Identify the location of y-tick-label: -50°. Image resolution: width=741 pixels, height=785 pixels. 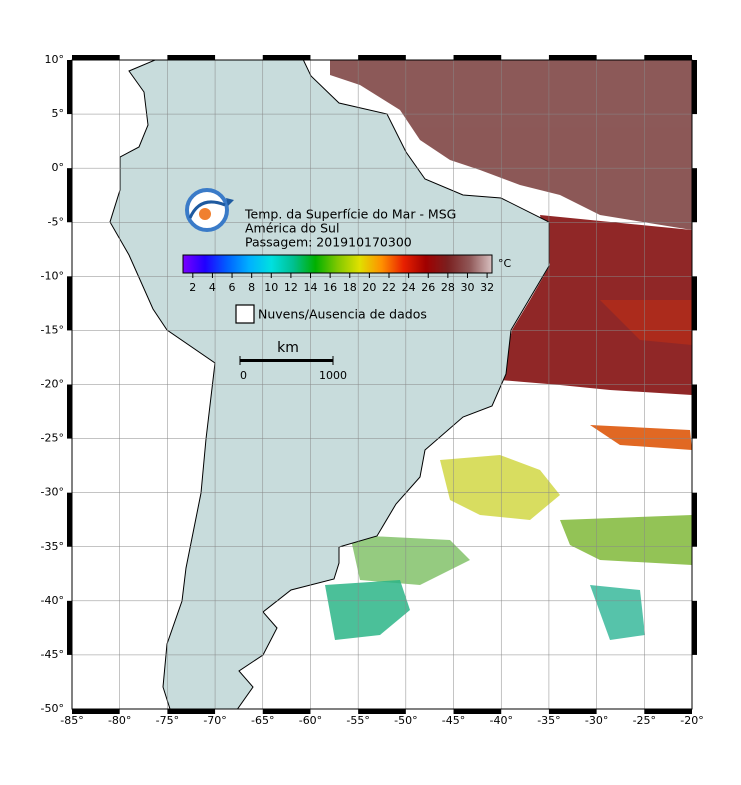
(52, 708).